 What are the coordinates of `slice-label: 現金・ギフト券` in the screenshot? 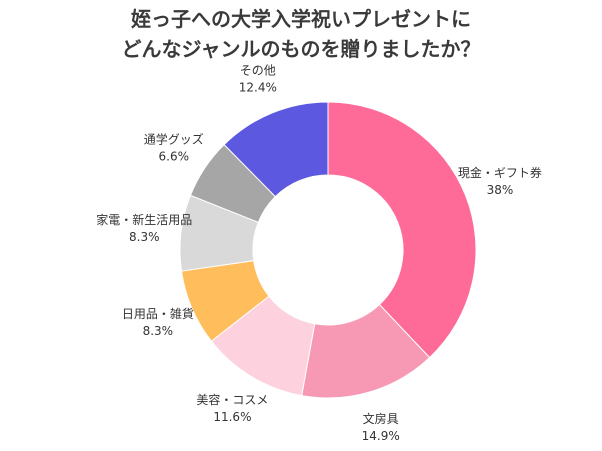 It's located at (500, 172).